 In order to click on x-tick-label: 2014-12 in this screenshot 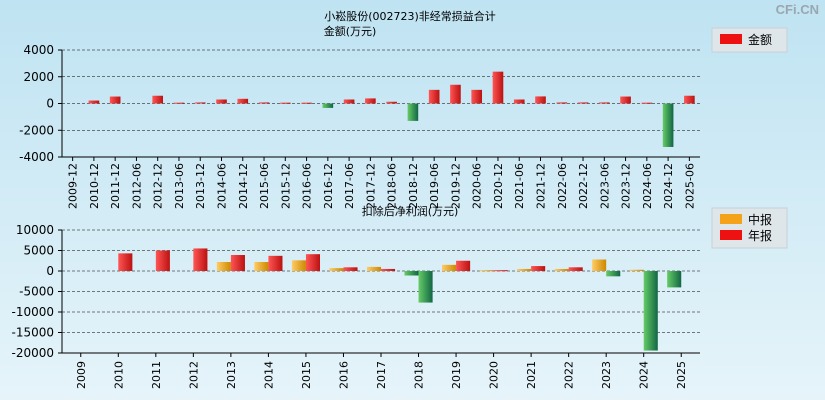, I will do `click(243, 186)`.